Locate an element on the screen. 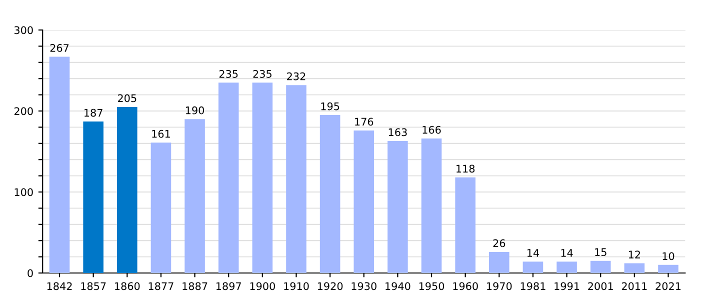  data-label: 15 is located at coordinates (600, 252).